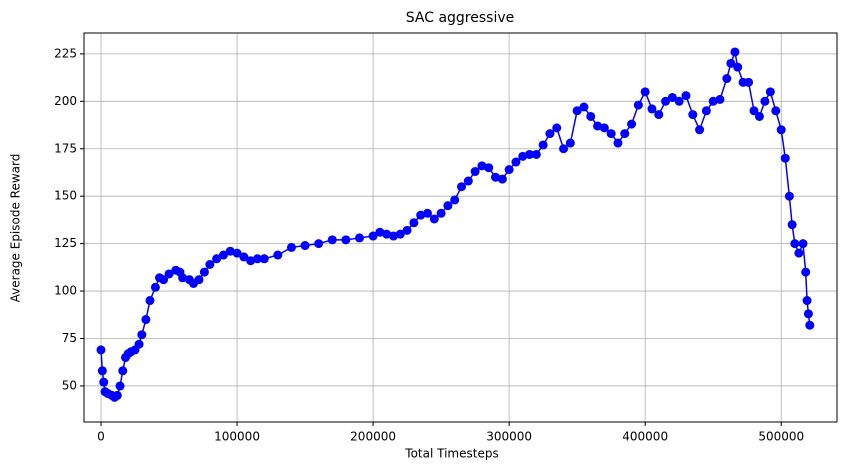 This screenshot has width=850, height=474. What do you see at coordinates (16, 228) in the screenshot?
I see `y-axis-label: Average Episode Reward` at bounding box center [16, 228].